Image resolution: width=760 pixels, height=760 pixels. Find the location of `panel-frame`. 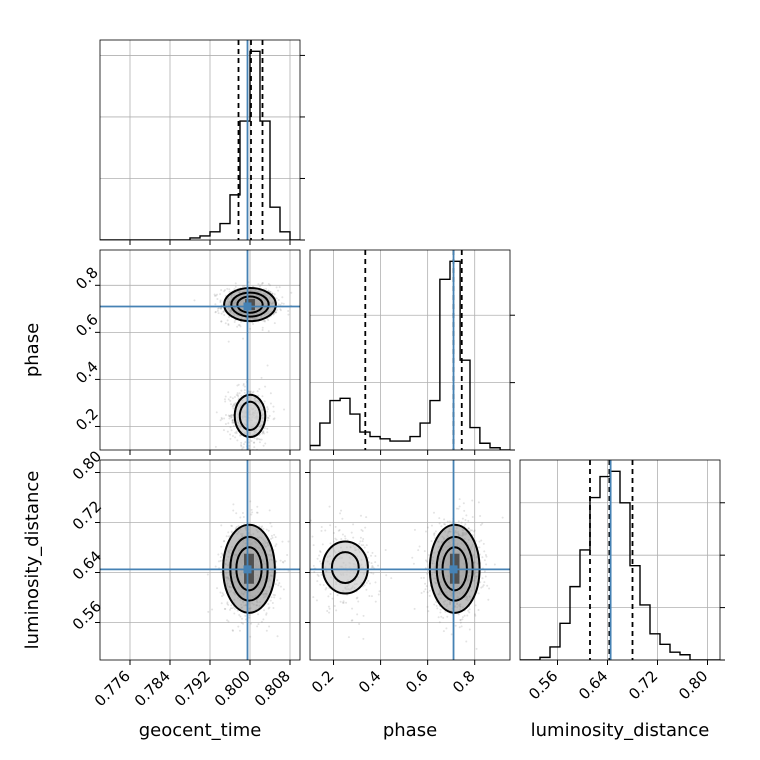

panel-frame is located at coordinates (410, 560).